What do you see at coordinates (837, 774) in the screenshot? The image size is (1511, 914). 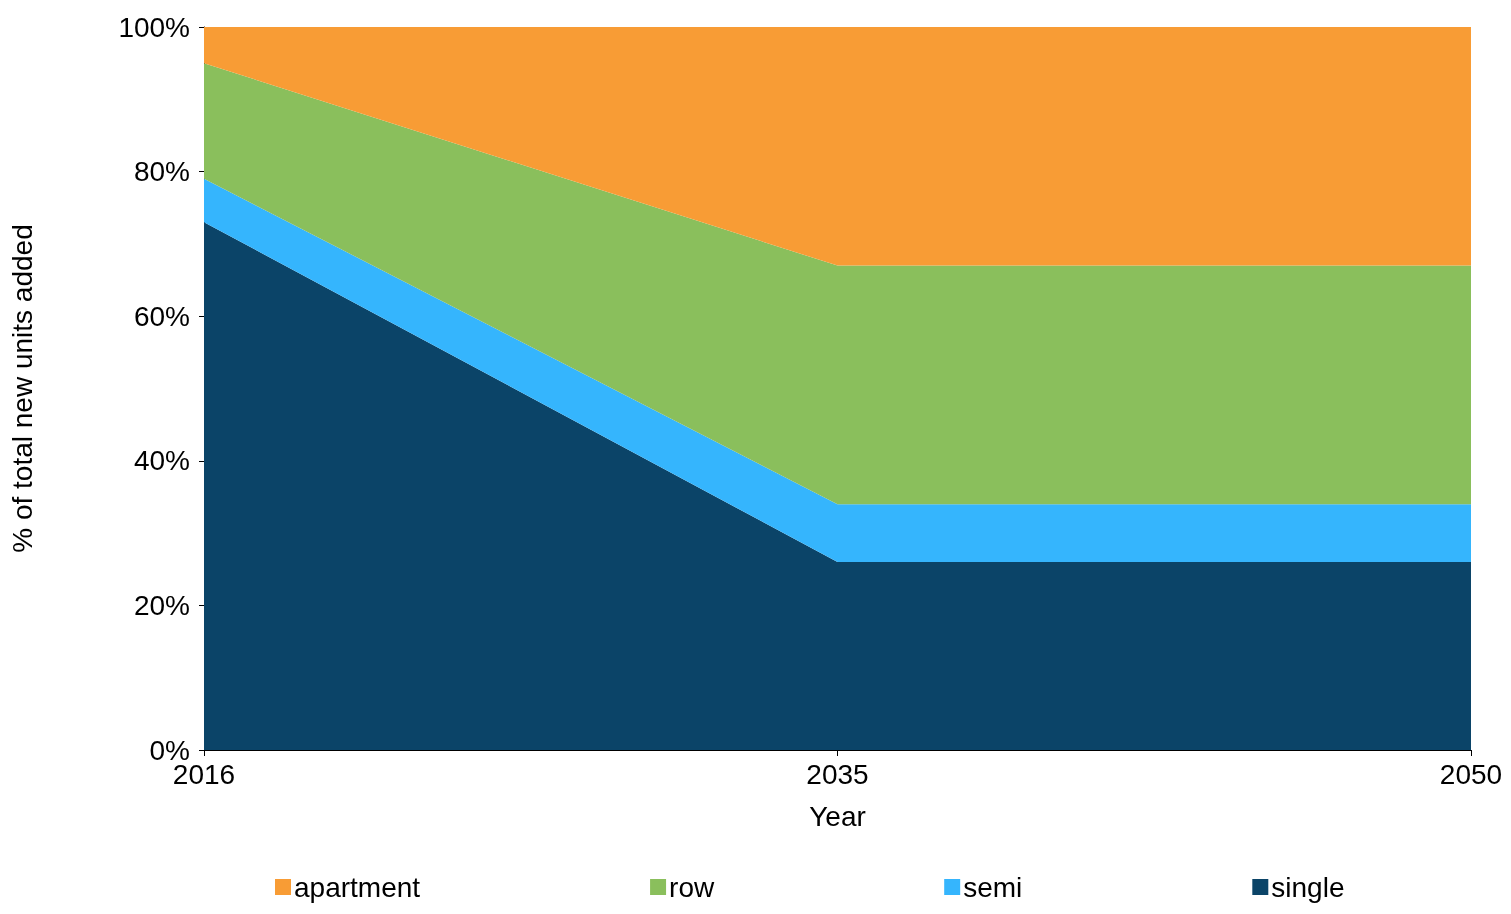 I see `x-tick-label: 2035` at bounding box center [837, 774].